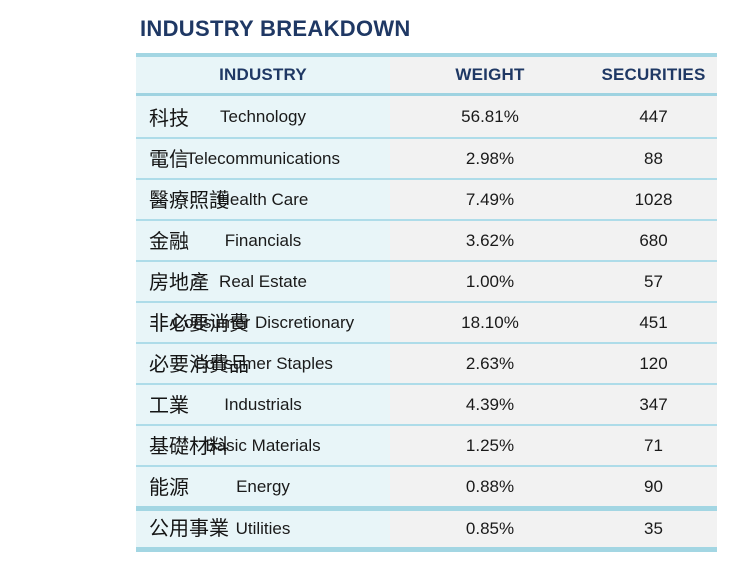 This screenshot has height=580, width=740. What do you see at coordinates (263, 75) in the screenshot?
I see `column-header-industry: INDUSTRY` at bounding box center [263, 75].